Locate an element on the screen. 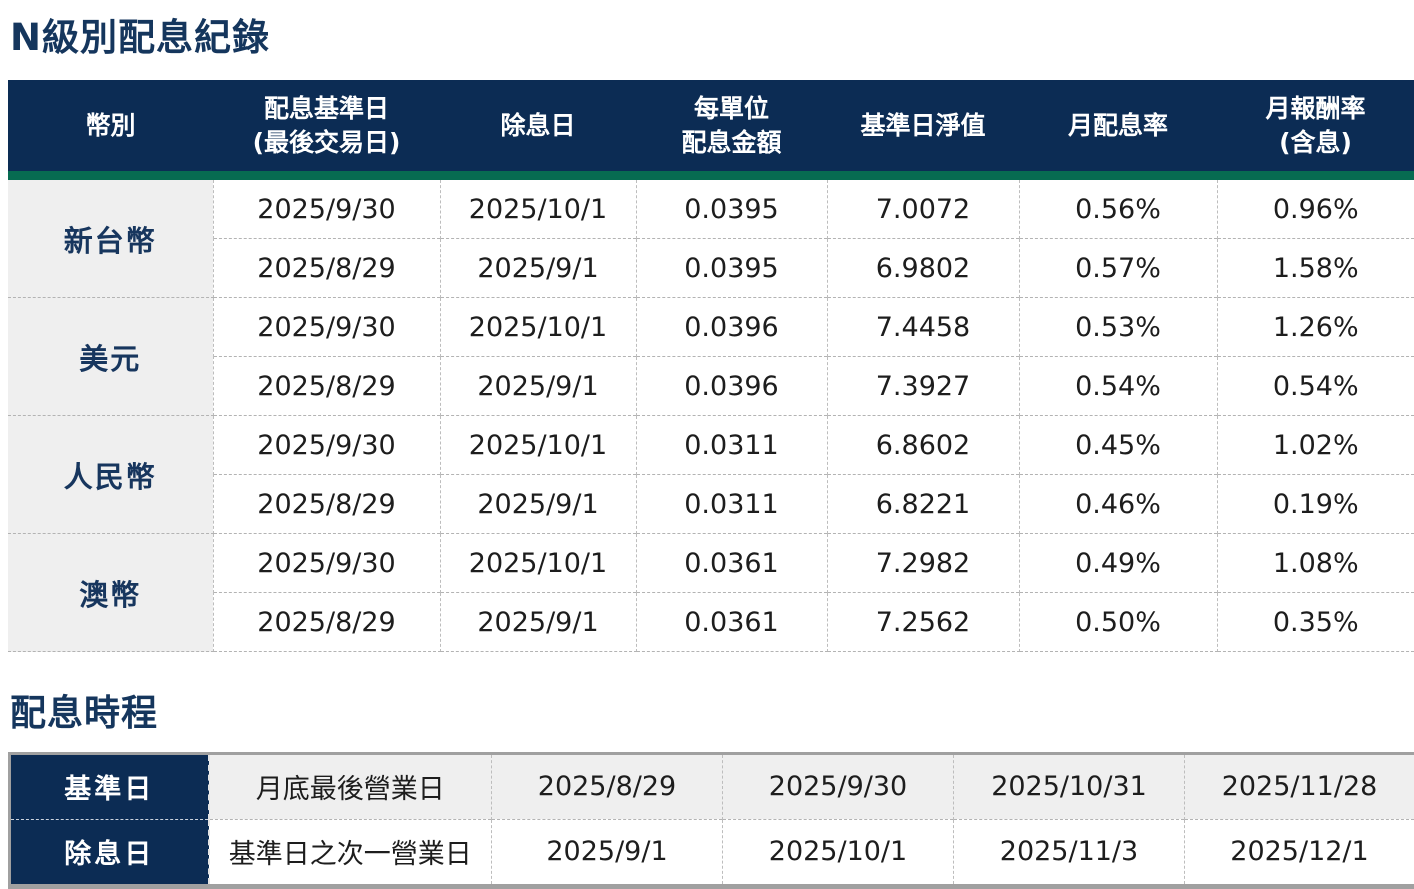 The image size is (1414, 889). col-header-monthly-yield: 月配息率 is located at coordinates (1118, 125).